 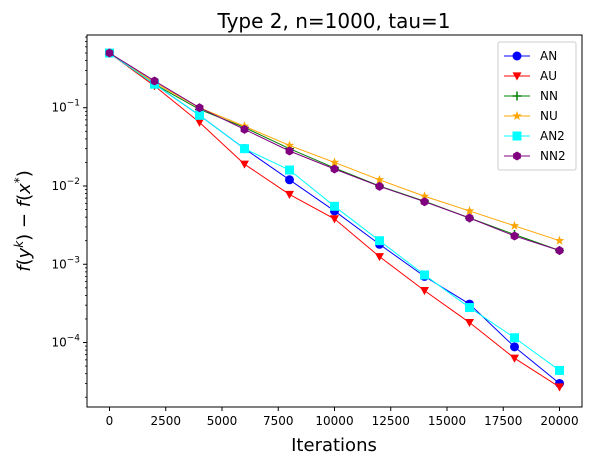 What do you see at coordinates (503, 421) in the screenshot?
I see `x-tick-label: 17500` at bounding box center [503, 421].